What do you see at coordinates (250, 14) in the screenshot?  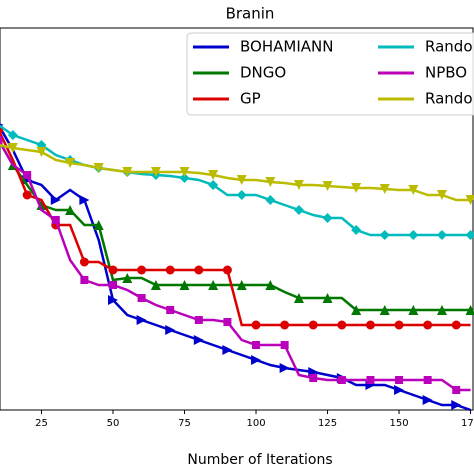 I see `chart-title: Branin` at bounding box center [250, 14].